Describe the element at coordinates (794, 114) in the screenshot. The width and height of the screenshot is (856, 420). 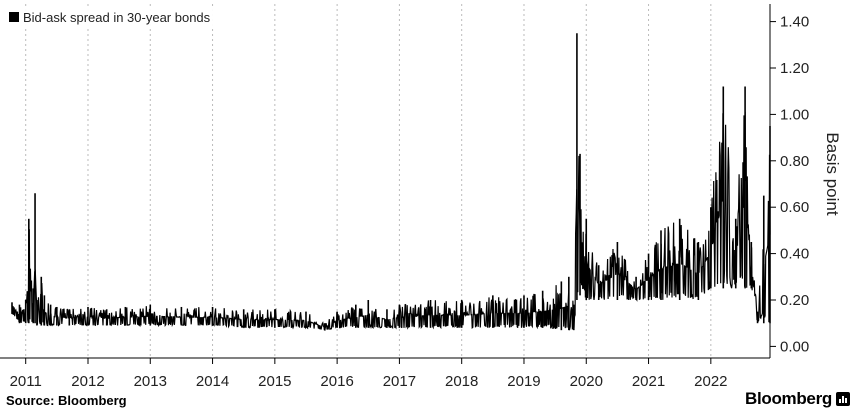
I see `y-tick-label: 1.00` at that location.